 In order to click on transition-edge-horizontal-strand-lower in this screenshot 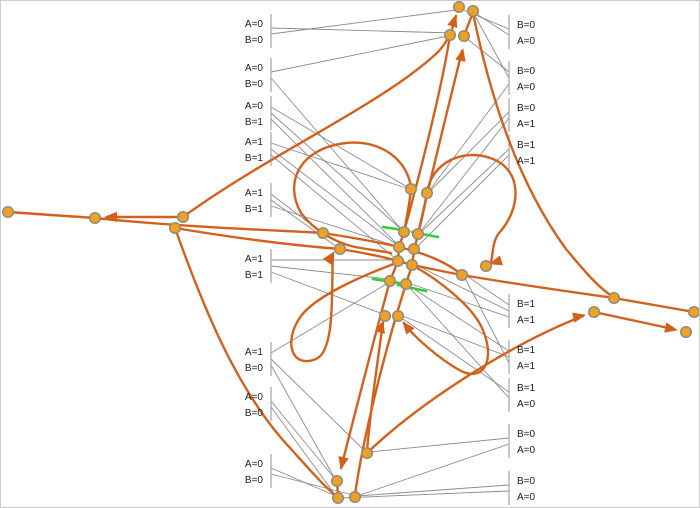, I will do `click(318, 251)`.